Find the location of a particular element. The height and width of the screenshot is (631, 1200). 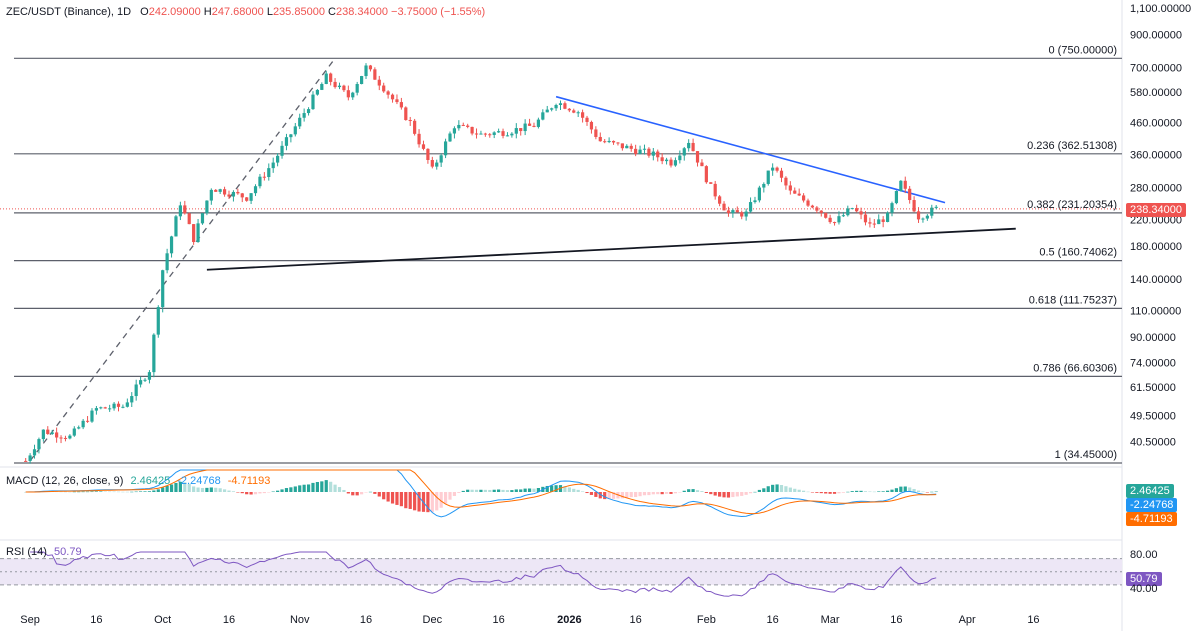

price-tick-3: 580.00000 is located at coordinates (1156, 93).